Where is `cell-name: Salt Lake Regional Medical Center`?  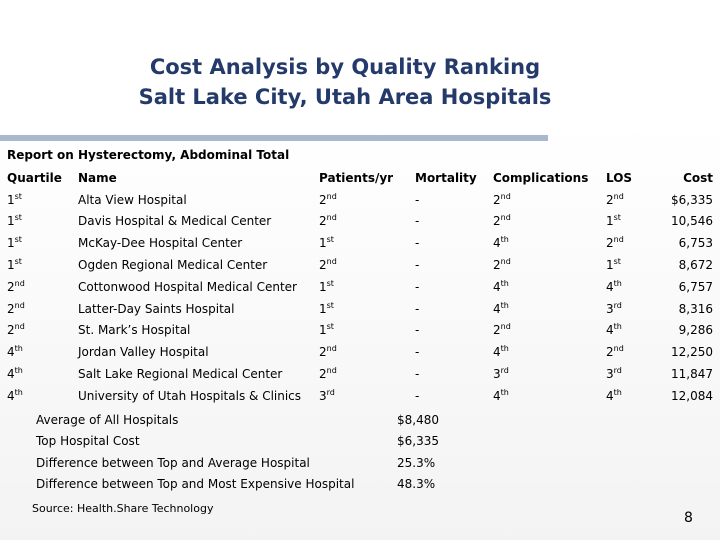 cell-name: Salt Lake Regional Medical Center is located at coordinates (180, 374).